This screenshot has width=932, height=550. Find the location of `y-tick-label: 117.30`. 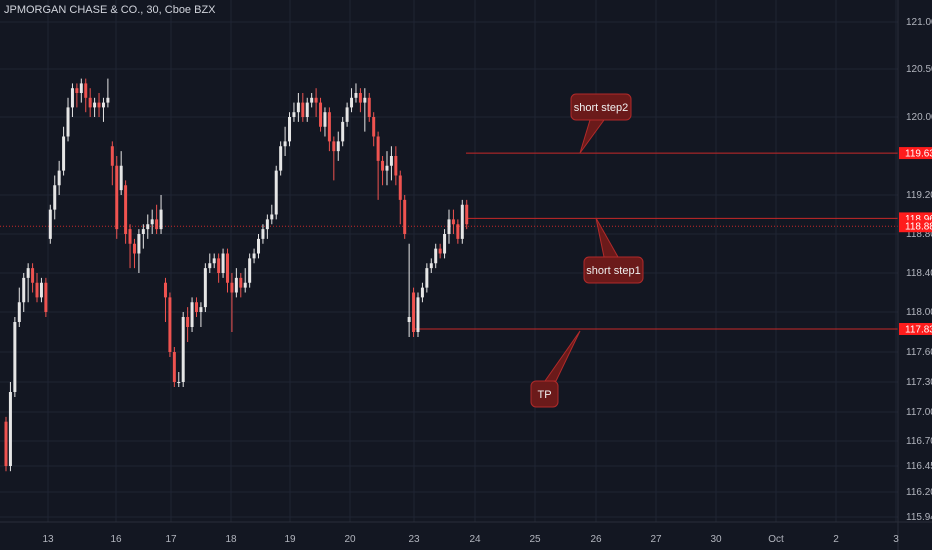

y-tick-label: 117.30 is located at coordinates (919, 382).